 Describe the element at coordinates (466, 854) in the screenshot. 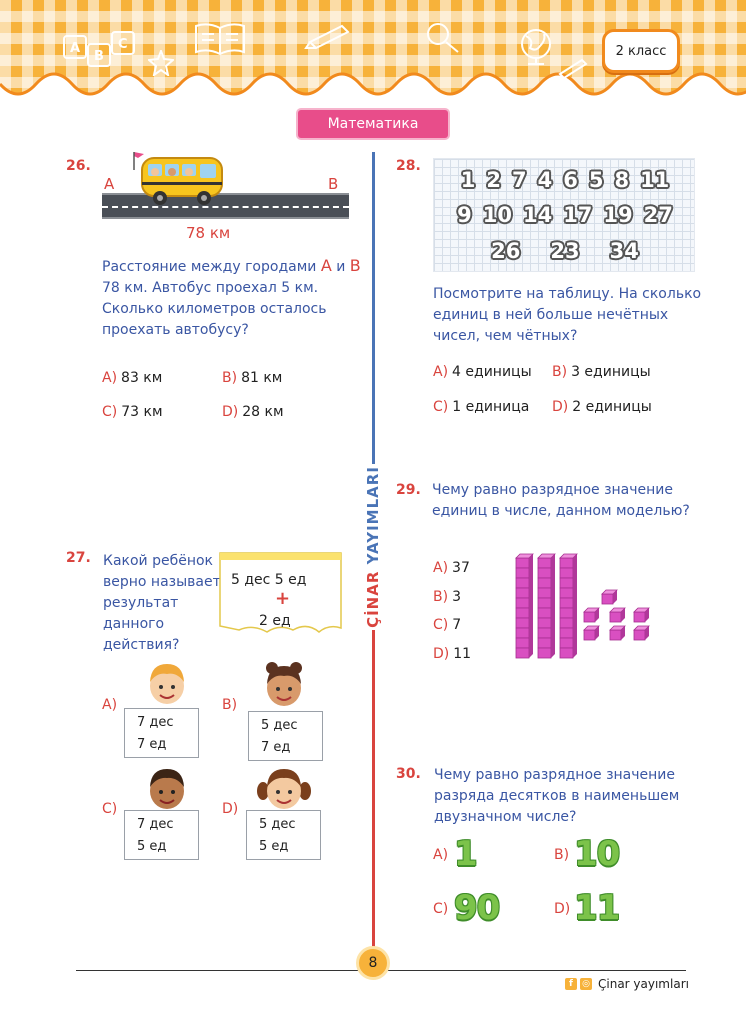

I see `q30-option-a-value: 1` at that location.